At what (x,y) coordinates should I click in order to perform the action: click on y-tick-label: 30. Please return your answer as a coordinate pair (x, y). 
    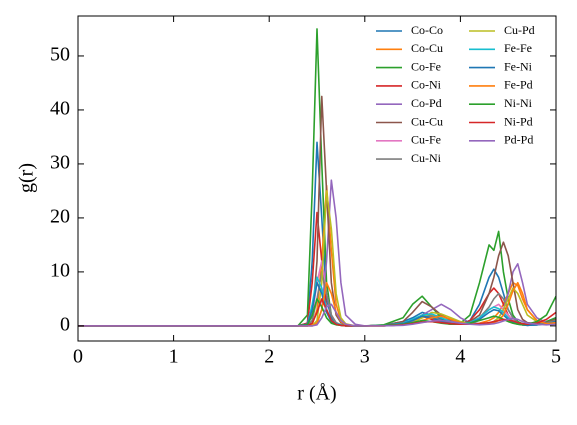
    Looking at the image, I should click on (60, 163).